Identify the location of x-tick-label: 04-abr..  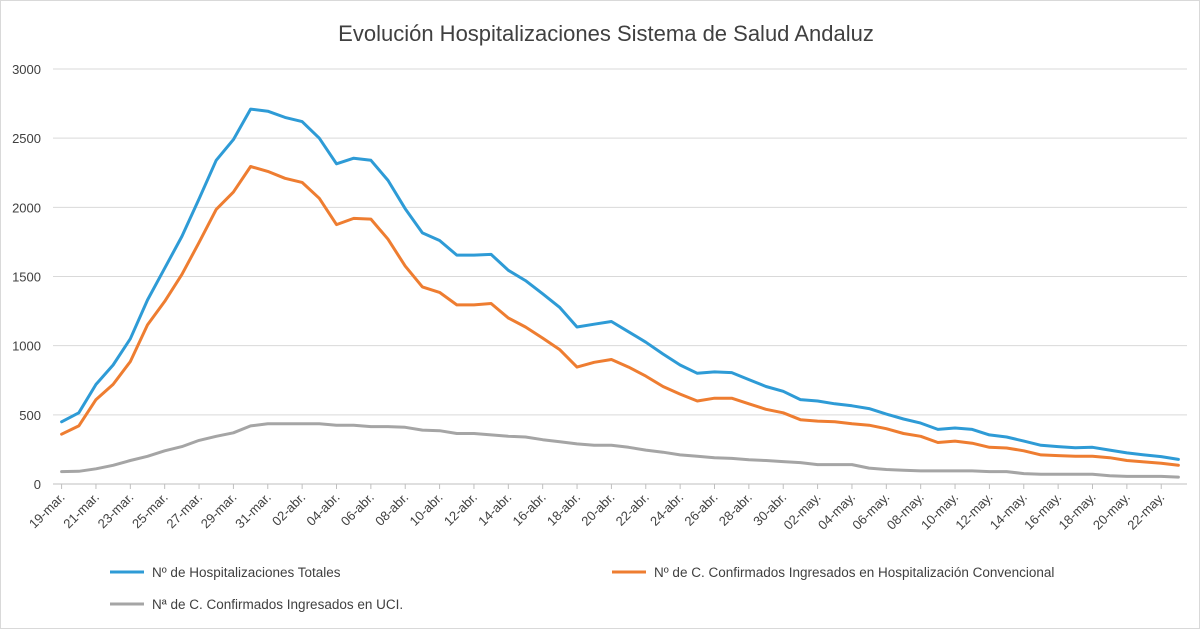
(322, 509).